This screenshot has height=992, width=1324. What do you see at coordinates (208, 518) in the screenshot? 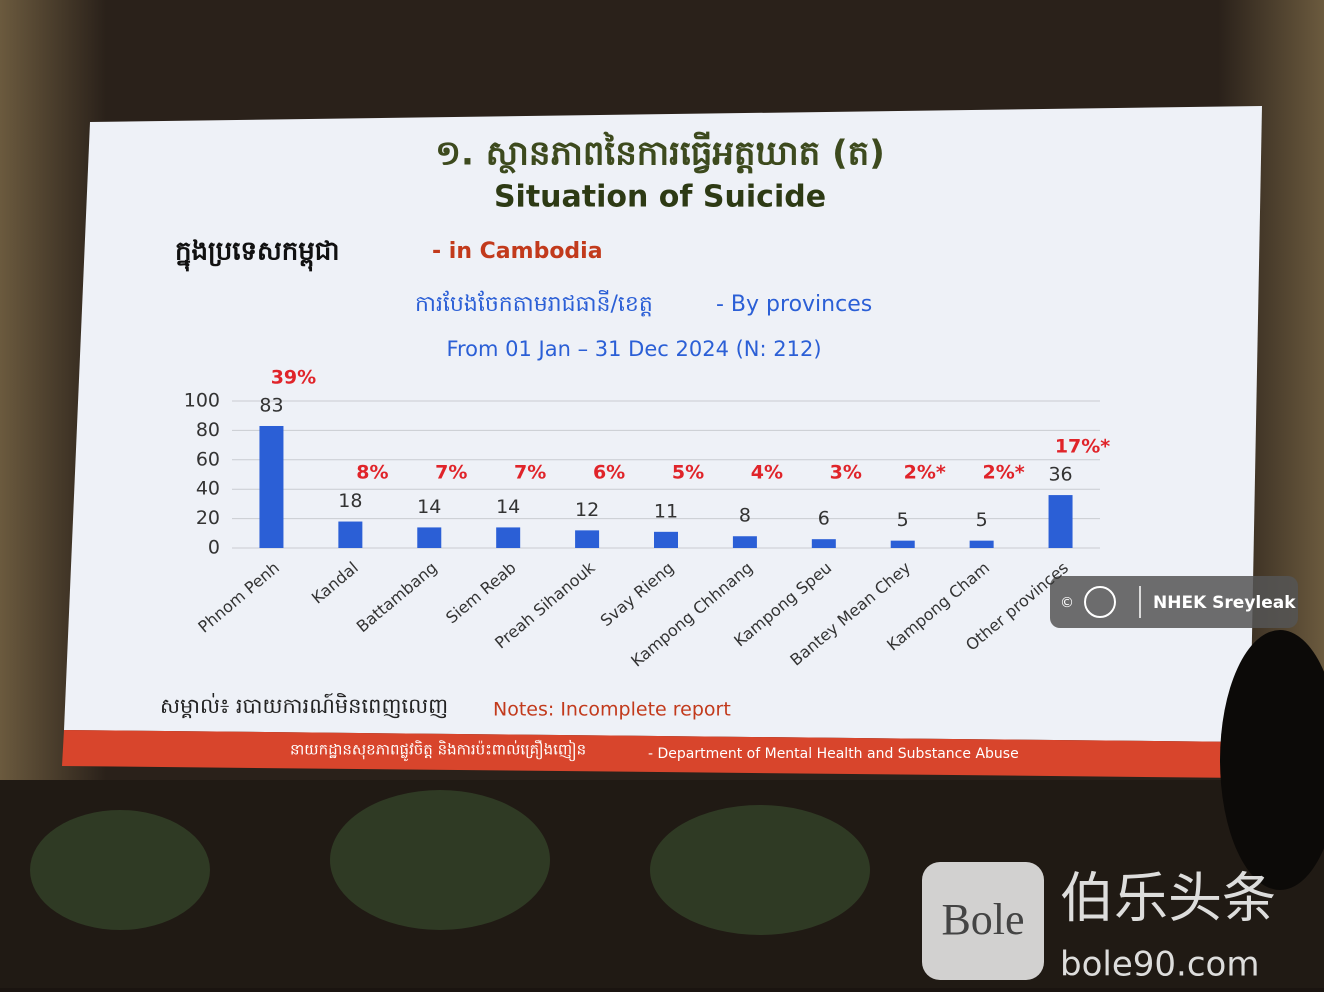
I see `y-tick-label: 20` at bounding box center [208, 518].